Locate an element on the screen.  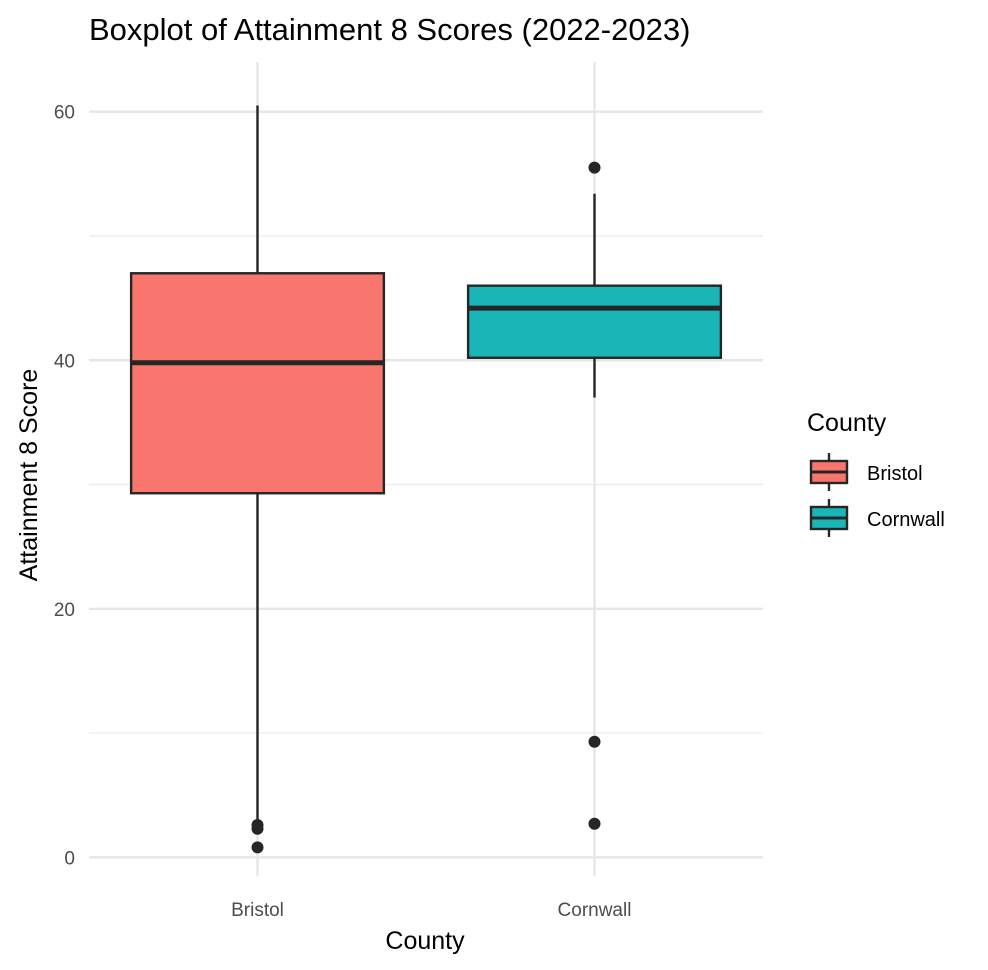
x-tick-label: Bristol is located at coordinates (257, 910).